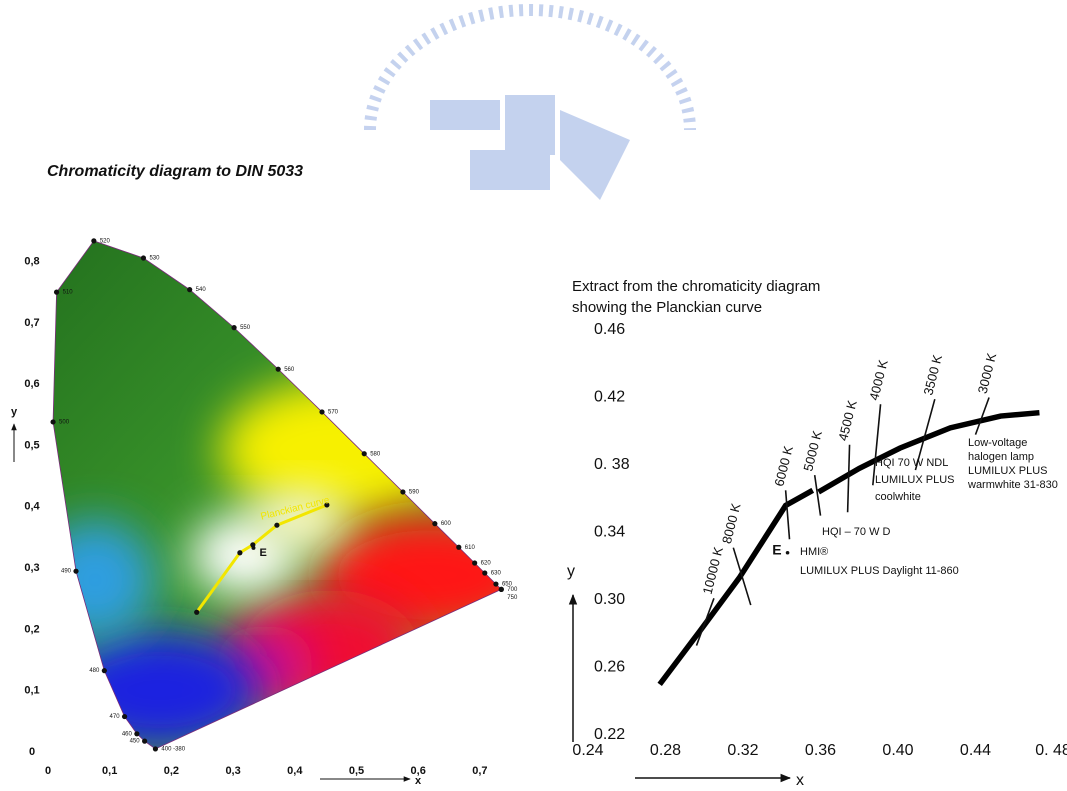 The height and width of the screenshot is (791, 1067). Describe the element at coordinates (587, 750) in the screenshot. I see `x-tick-label: 0.24` at that location.